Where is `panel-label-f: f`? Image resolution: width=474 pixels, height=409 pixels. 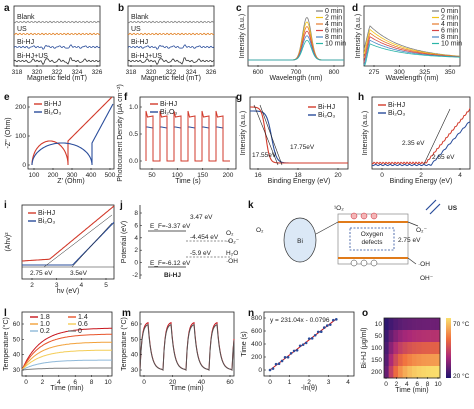
panel-label-f: f is located at coordinates (126, 97).